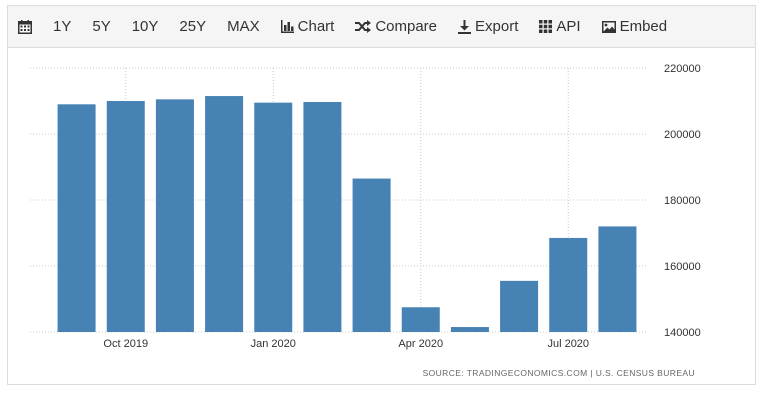 The width and height of the screenshot is (765, 406). I want to click on x-tick-label: Oct 2019, so click(125, 344).